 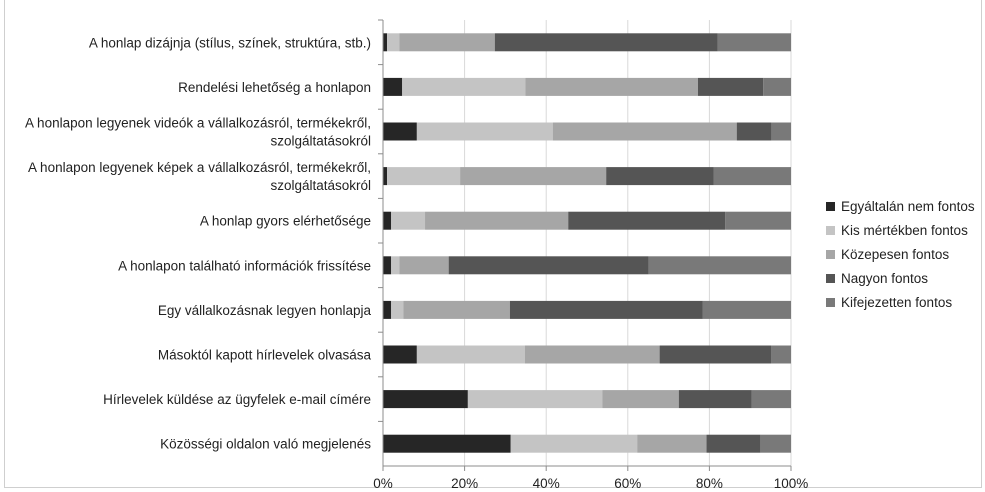 What do you see at coordinates (895, 254) in the screenshot?
I see `legend-label: Közepesen fontos` at bounding box center [895, 254].